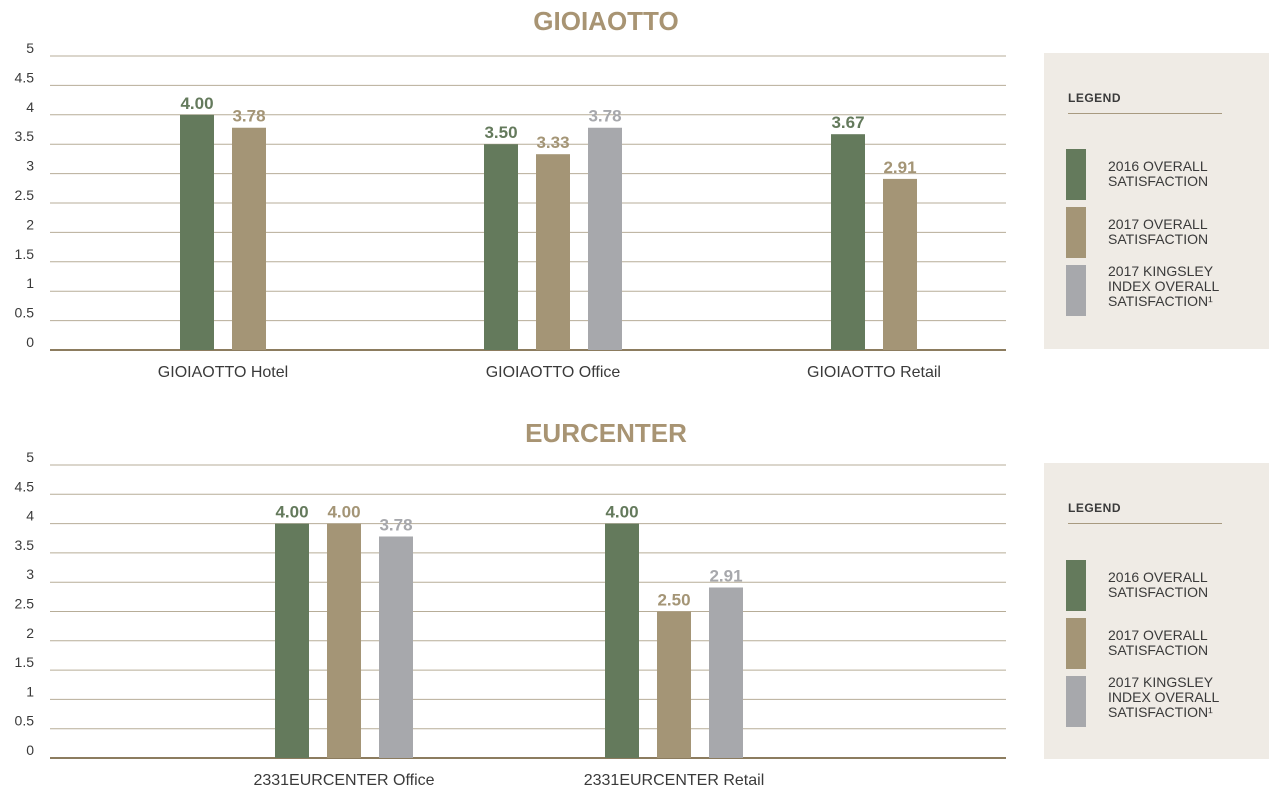 Image resolution: width=1269 pixels, height=789 pixels. Describe the element at coordinates (343, 780) in the screenshot. I see `x-category-label: 2331EURCENTER Office` at that location.